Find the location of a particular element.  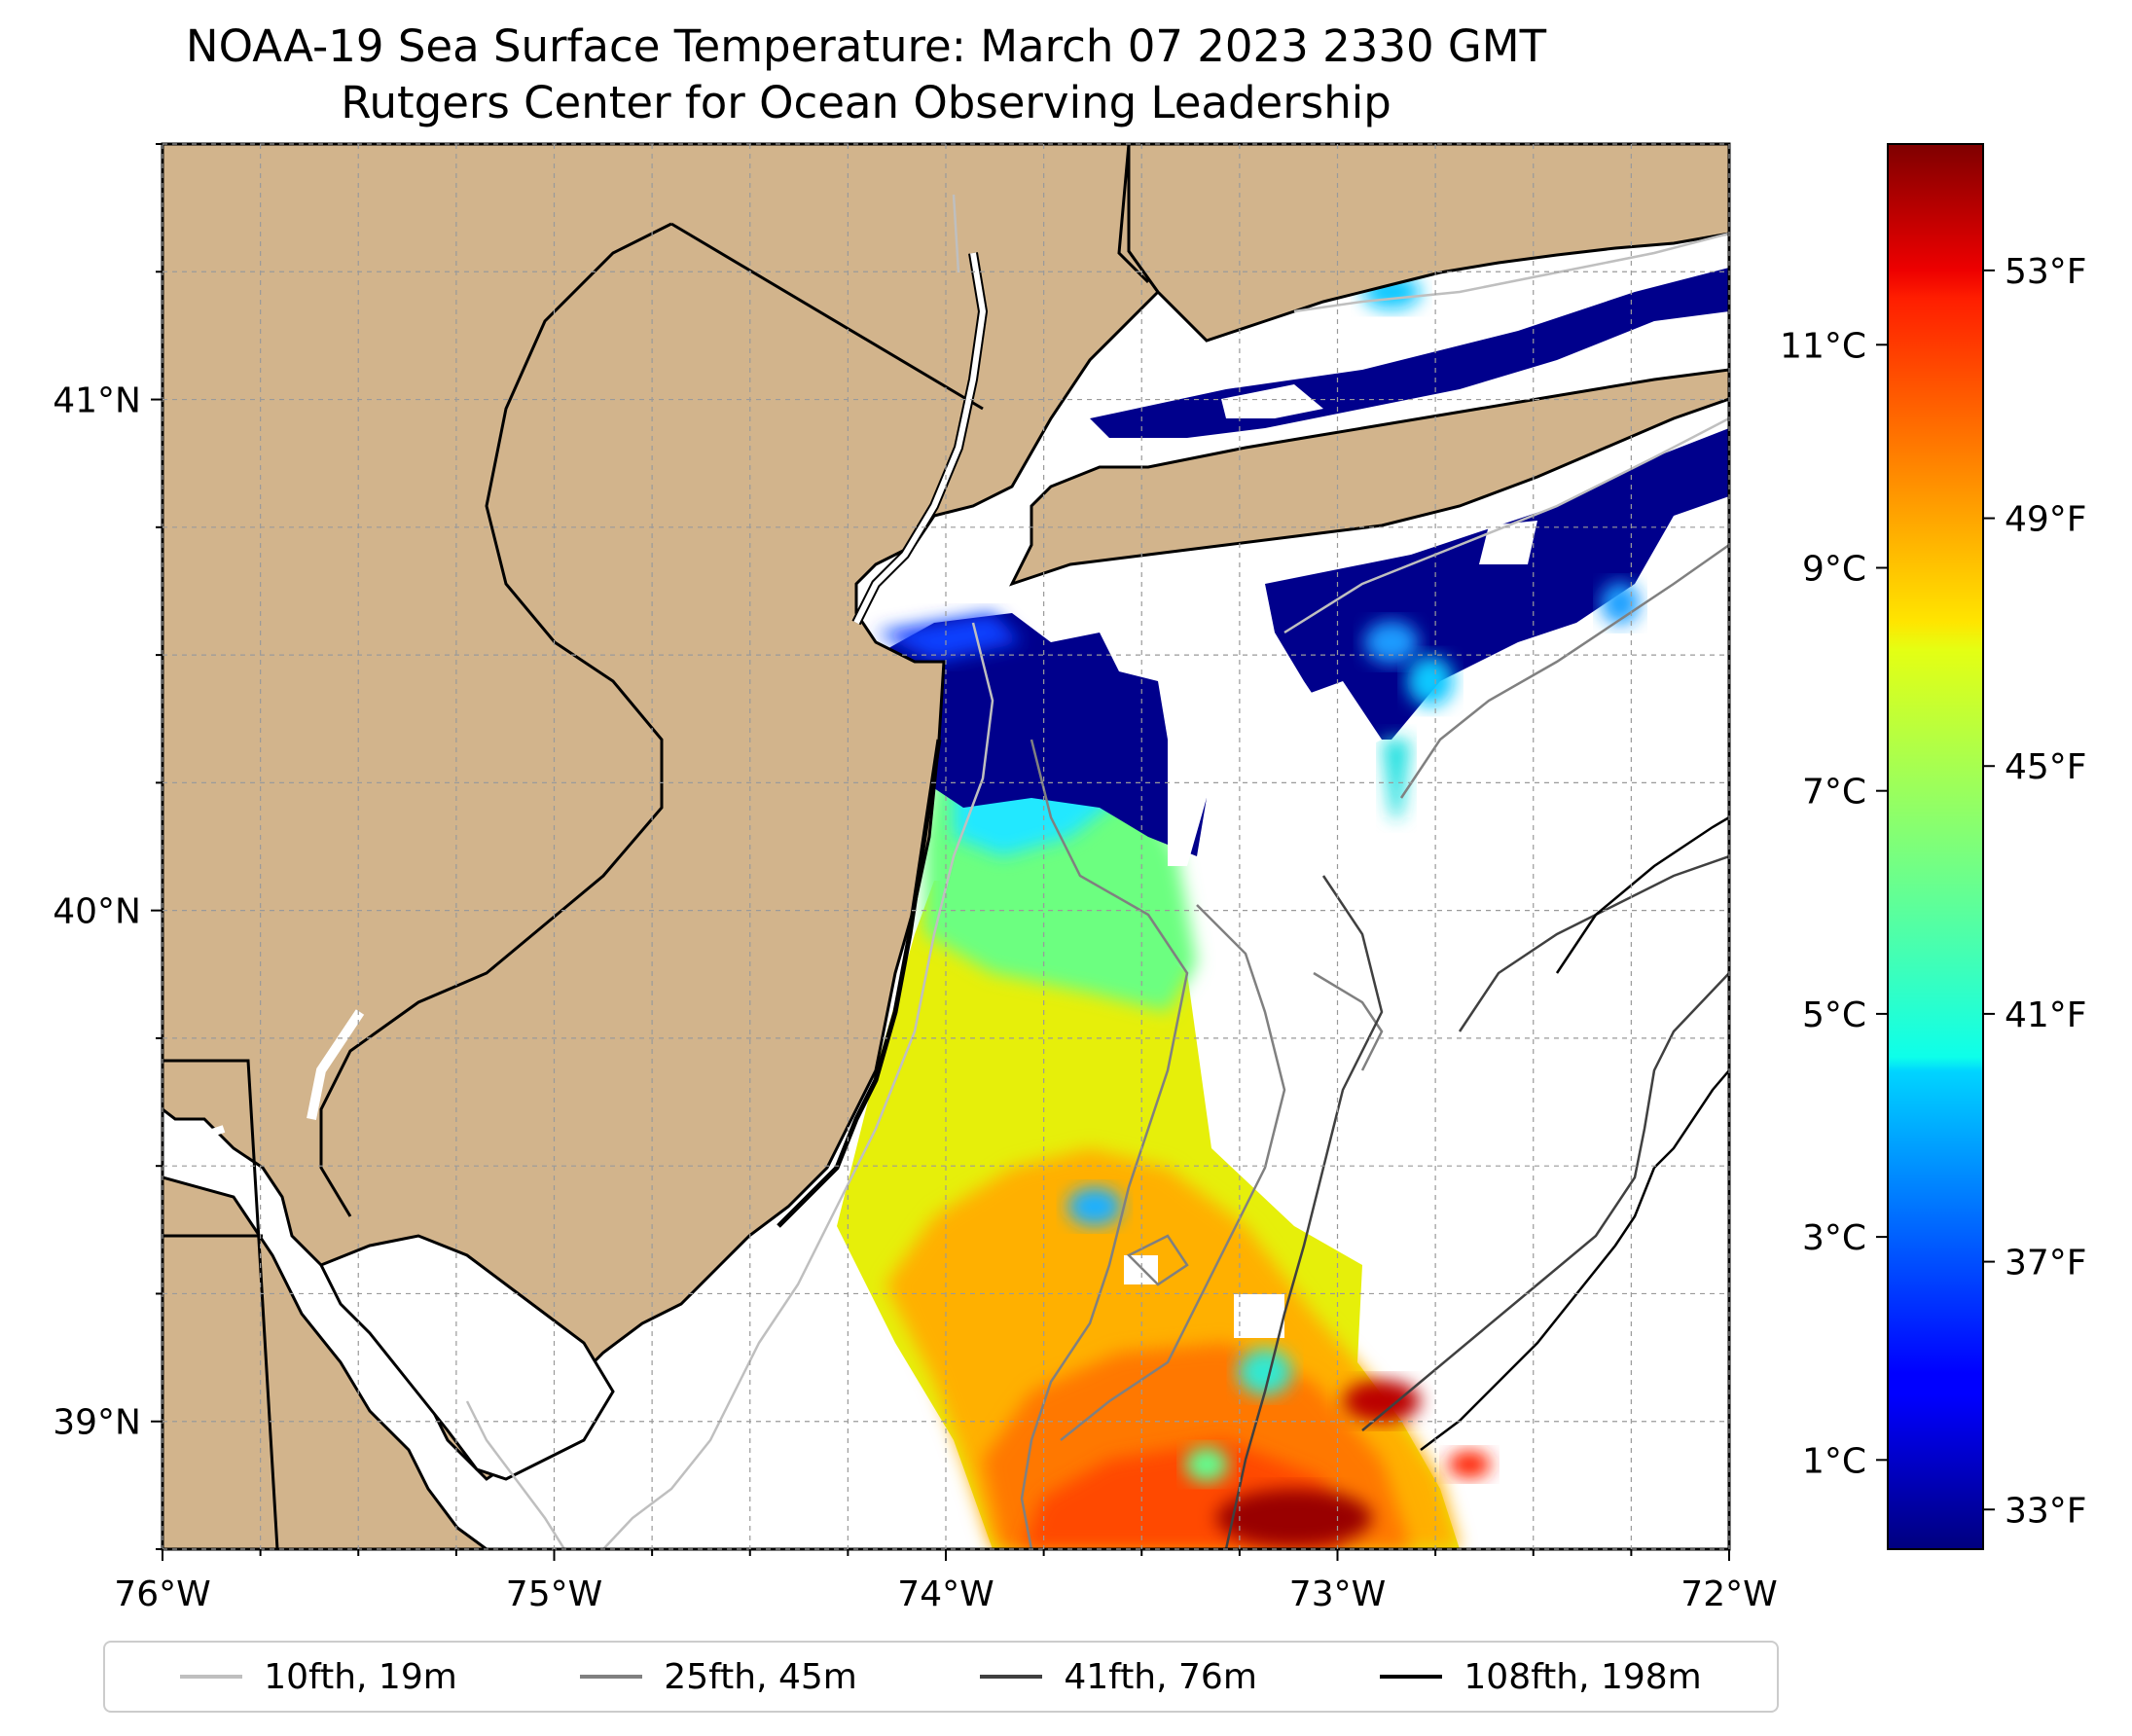

state-border-ny-nj is located at coordinates (827, 316).